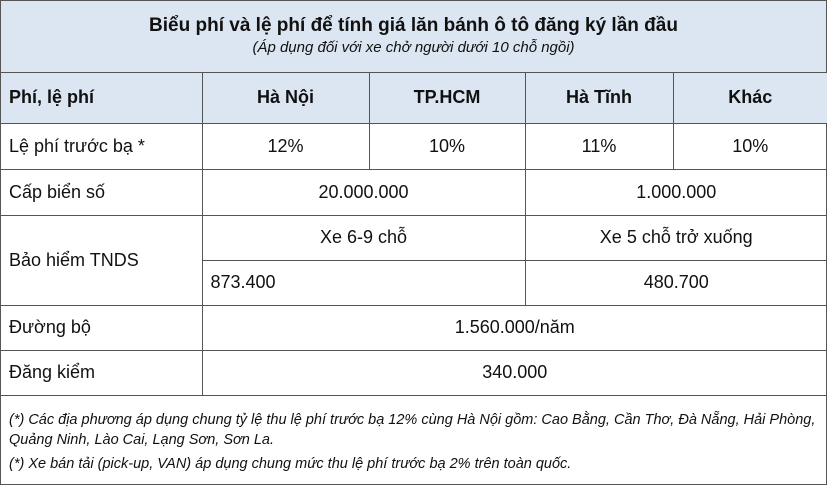 The image size is (827, 485). What do you see at coordinates (675, 282) in the screenshot?
I see `cell: 480.700` at bounding box center [675, 282].